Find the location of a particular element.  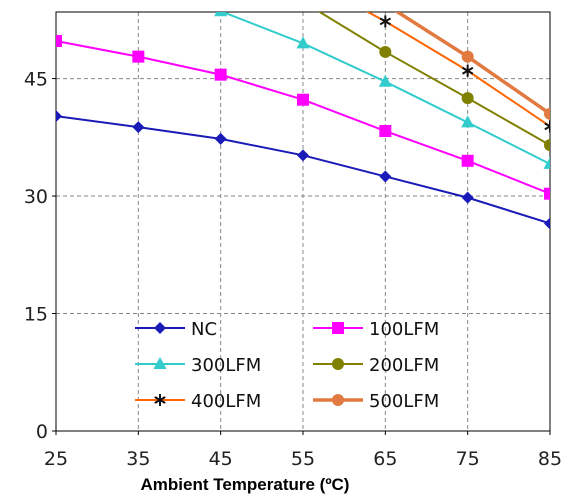

legend-label: 400LFM is located at coordinates (226, 401).